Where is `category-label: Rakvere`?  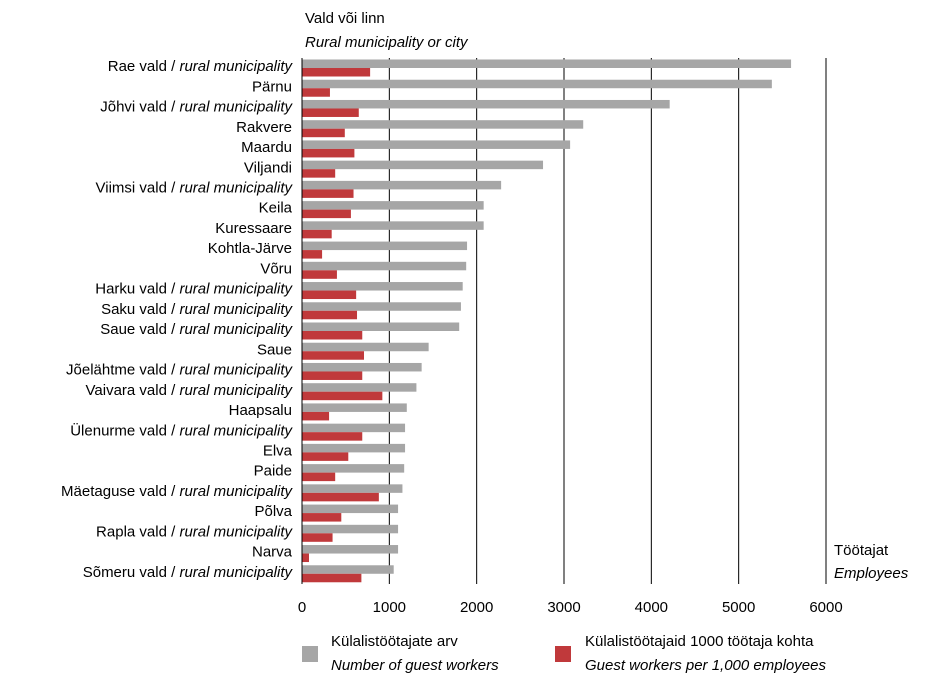
category-label: Rakvere is located at coordinates (264, 127).